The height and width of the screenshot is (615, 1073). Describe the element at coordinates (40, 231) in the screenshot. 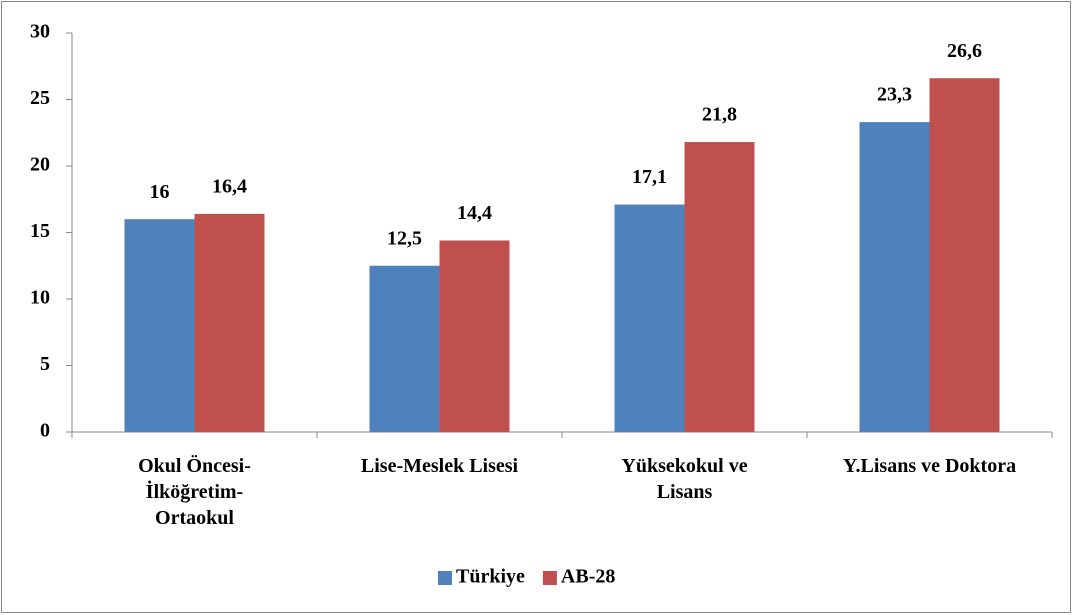

I see `y-tick-label: 15` at that location.